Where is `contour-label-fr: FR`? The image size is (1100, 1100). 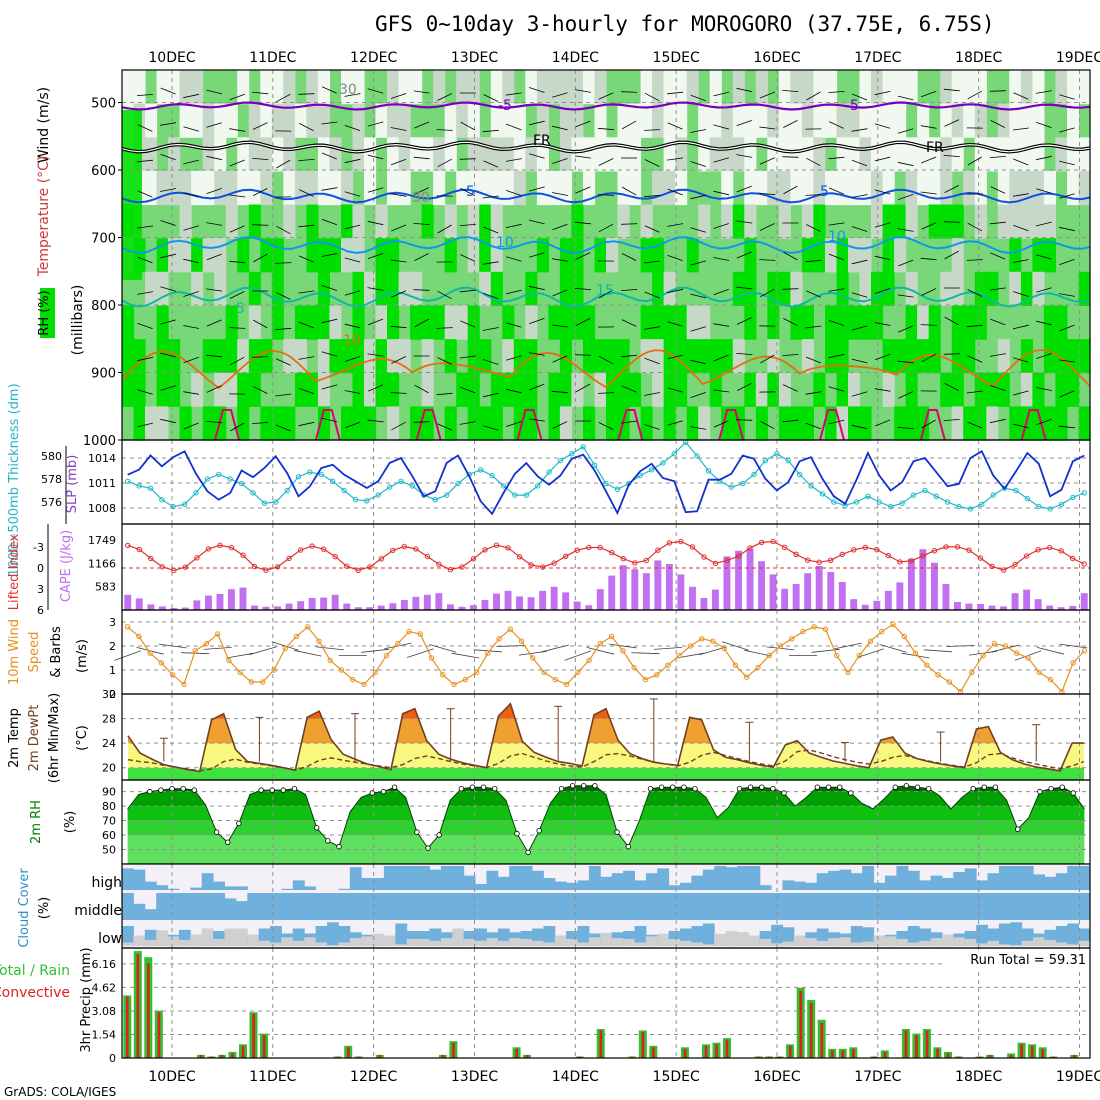
contour-label-fr: FR is located at coordinates (935, 148).